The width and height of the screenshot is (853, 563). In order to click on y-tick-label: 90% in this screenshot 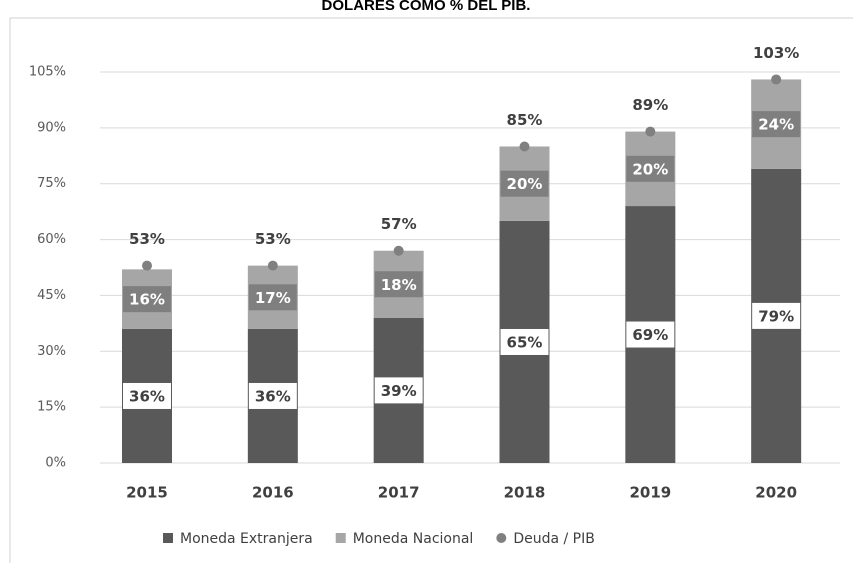, I will do `click(51, 127)`.